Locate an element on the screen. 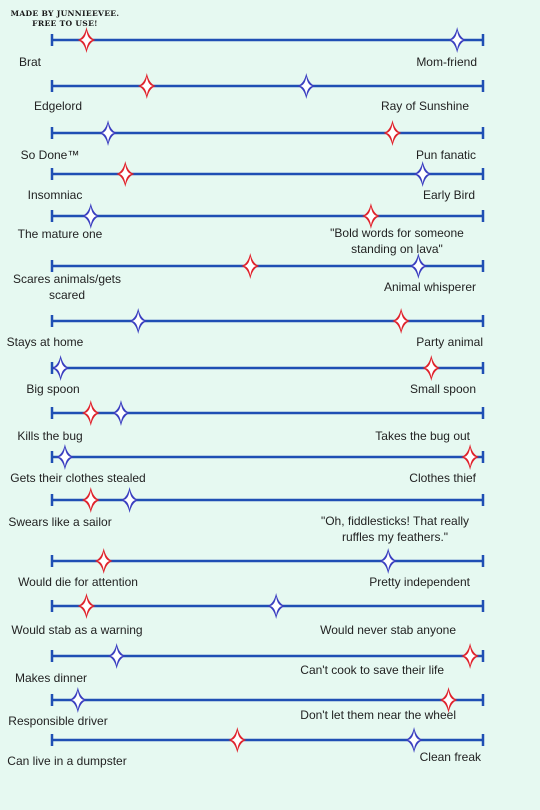  right-label: Party animal is located at coordinates (449, 342).